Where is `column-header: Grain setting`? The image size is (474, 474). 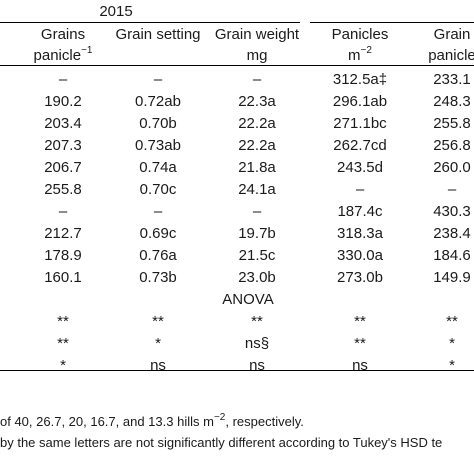 column-header: Grain setting is located at coordinates (158, 34).